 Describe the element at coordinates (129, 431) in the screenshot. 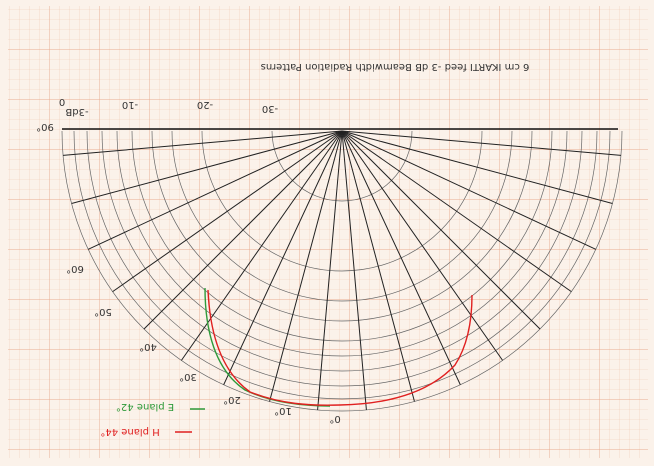

I see `legend-entry: H plane 44°` at that location.